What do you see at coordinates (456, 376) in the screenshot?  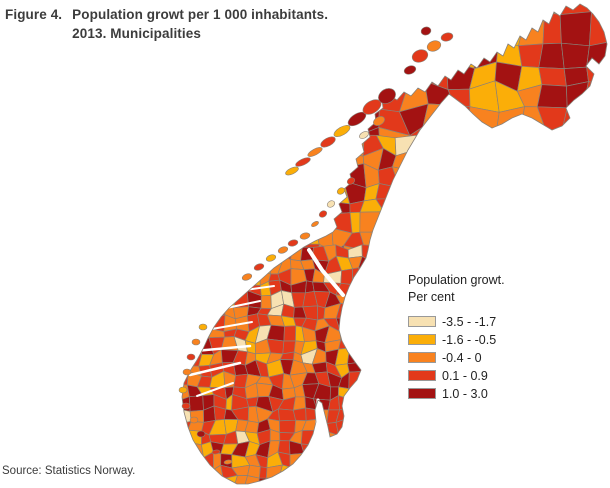 I see `legend-row: 0.1 - 0.9` at bounding box center [456, 376].